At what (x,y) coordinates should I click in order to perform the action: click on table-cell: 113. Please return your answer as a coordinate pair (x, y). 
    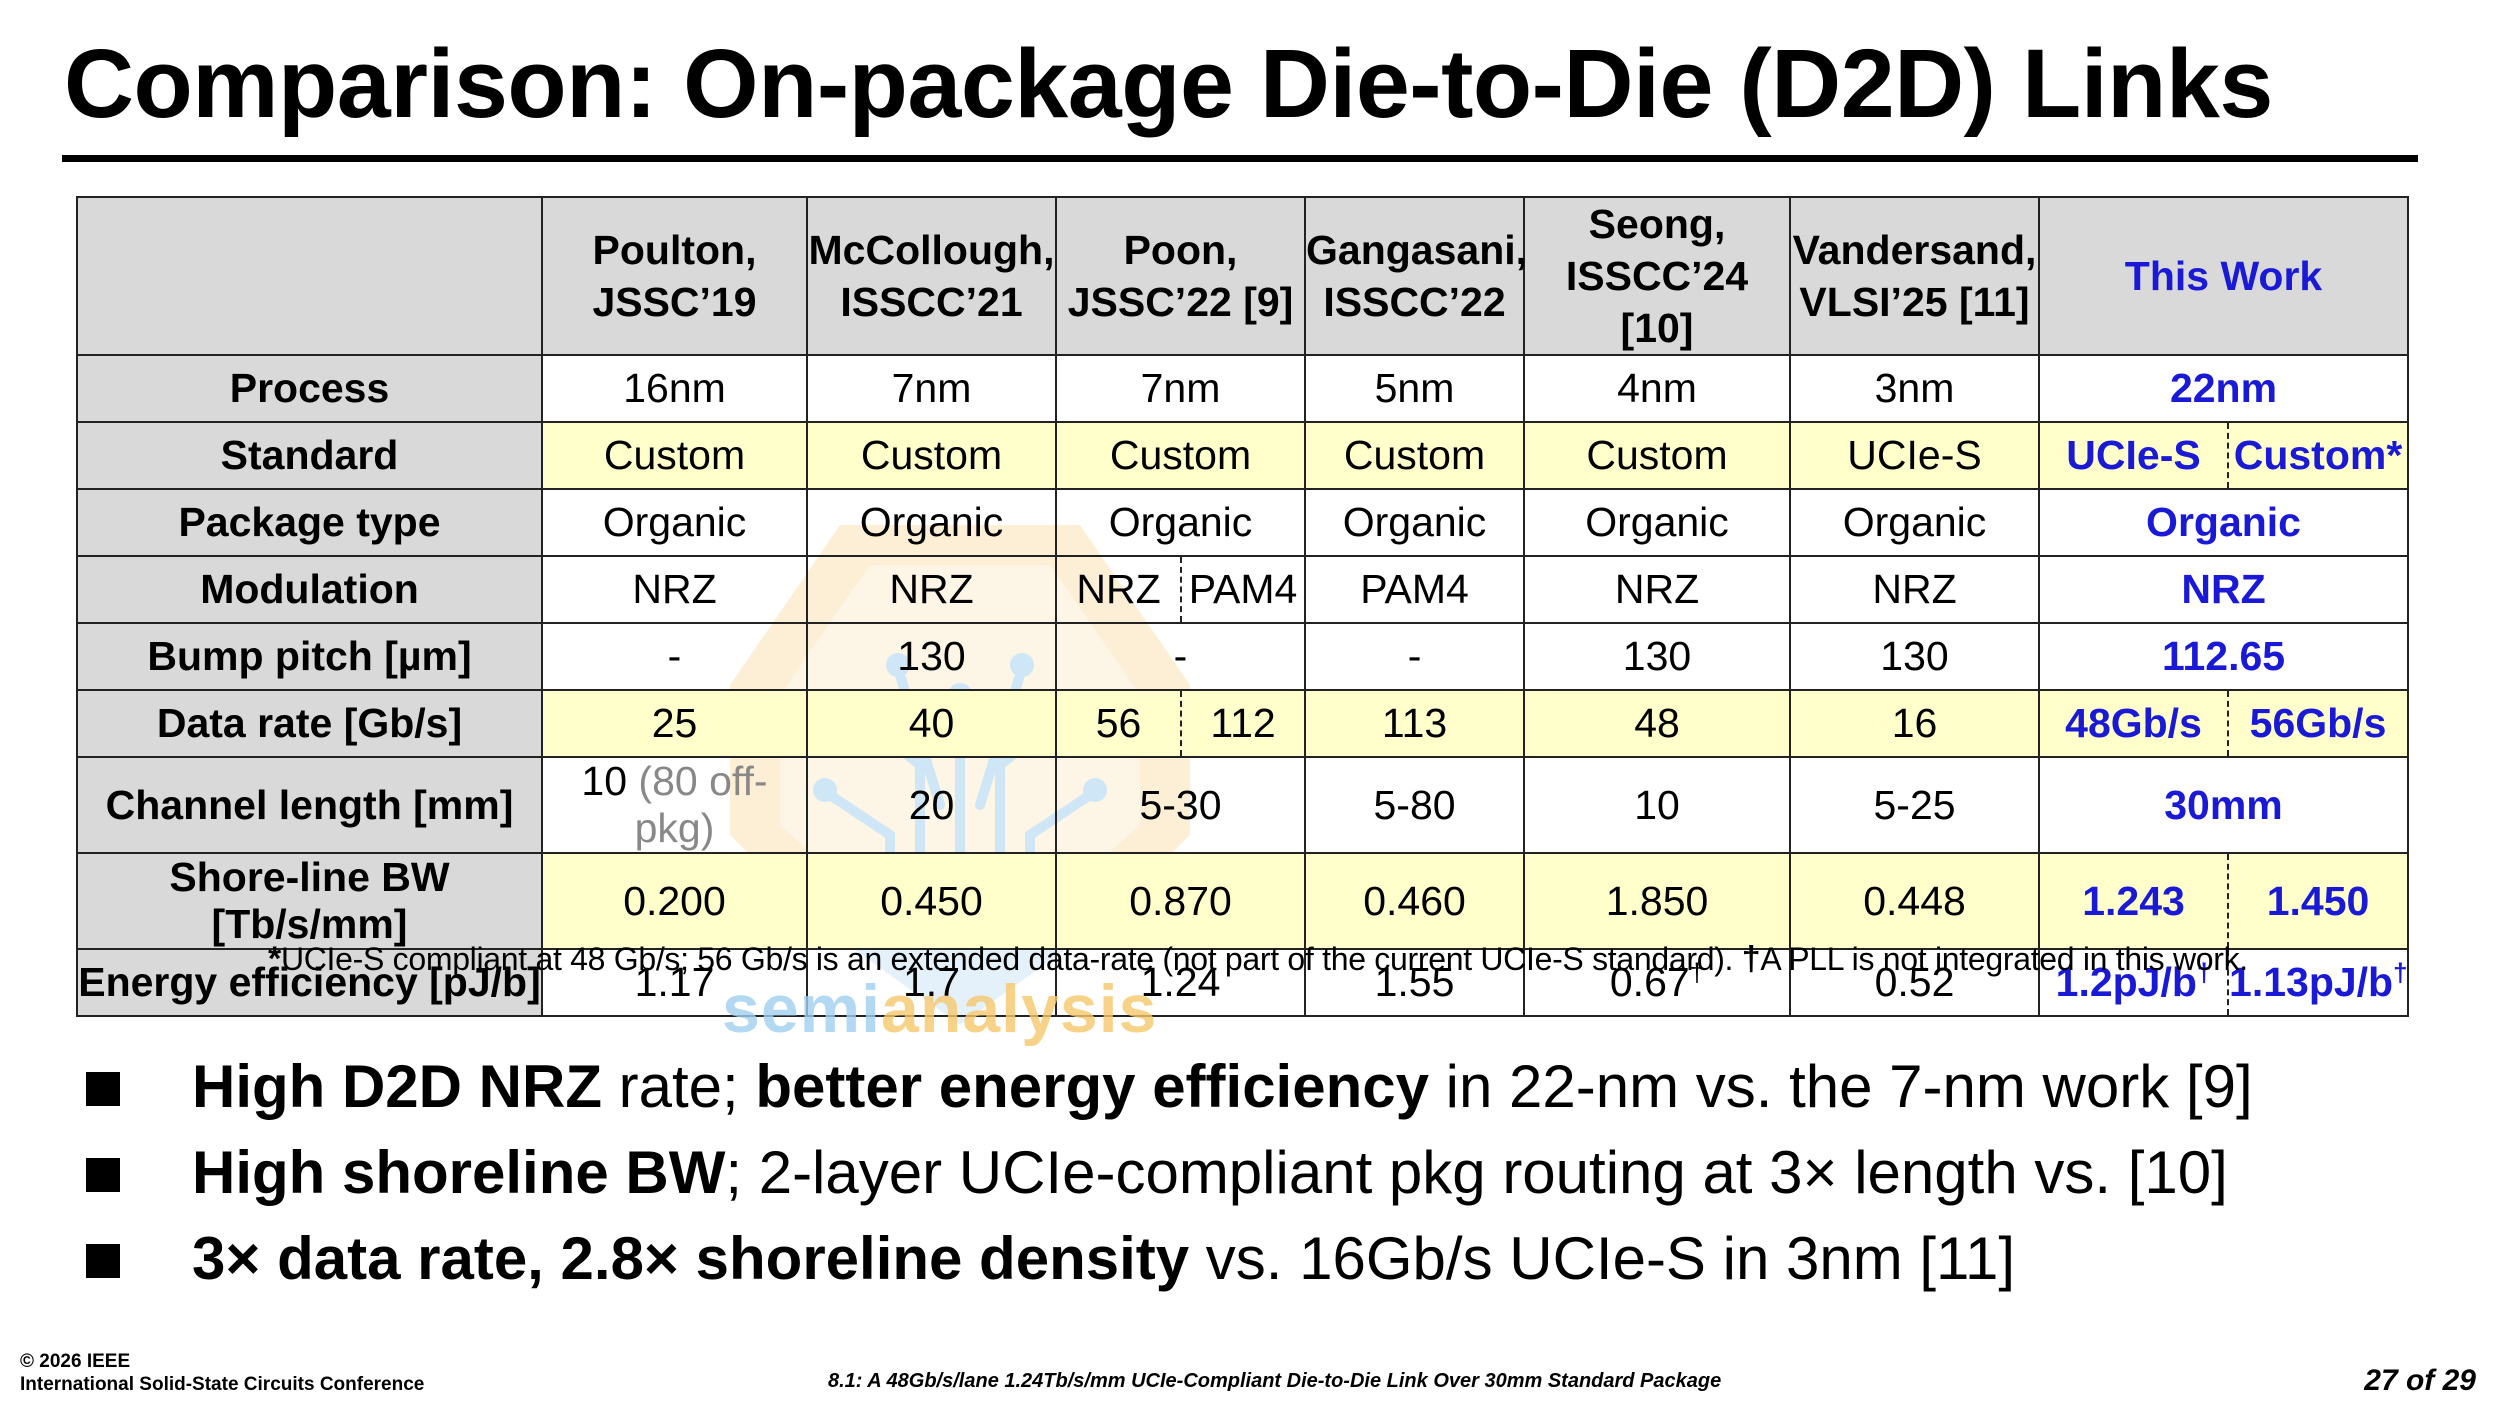
    Looking at the image, I should click on (1415, 723).